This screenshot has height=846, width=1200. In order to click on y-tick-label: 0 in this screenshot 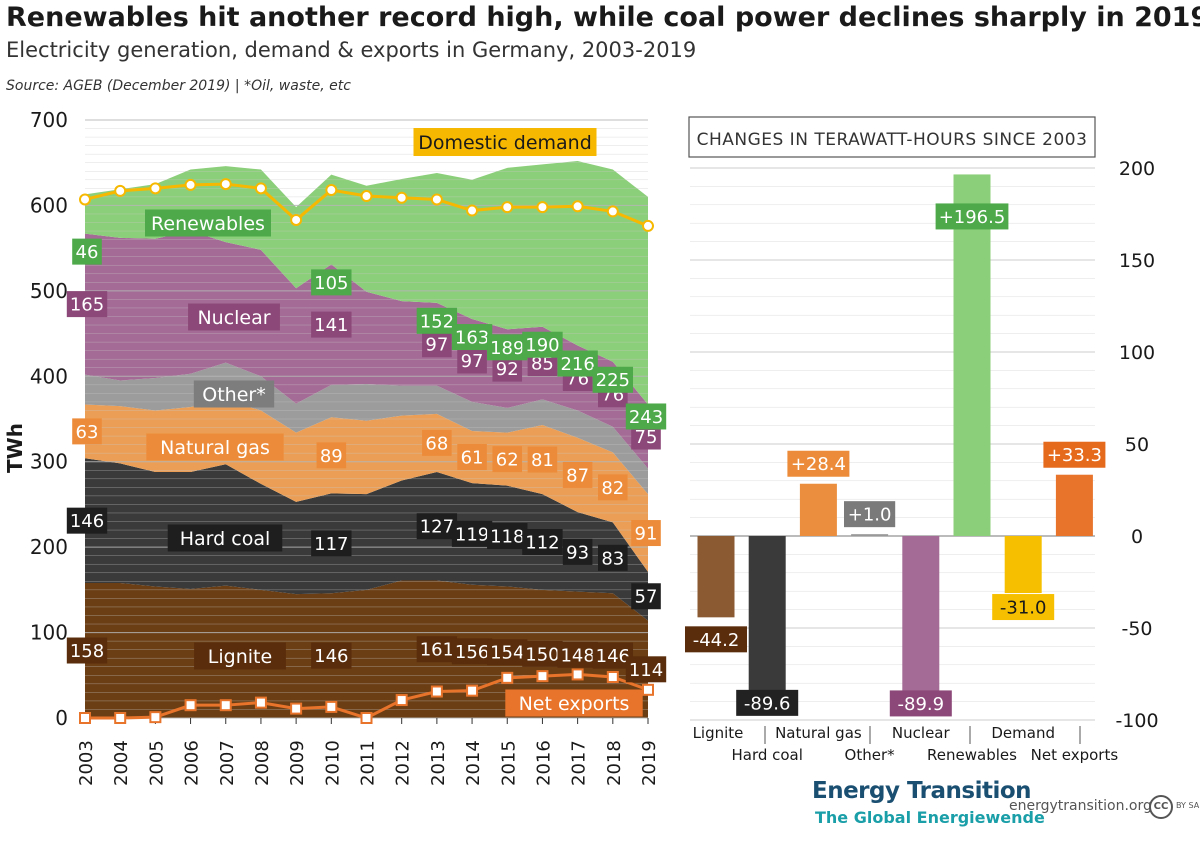, I will do `click(61, 718)`.